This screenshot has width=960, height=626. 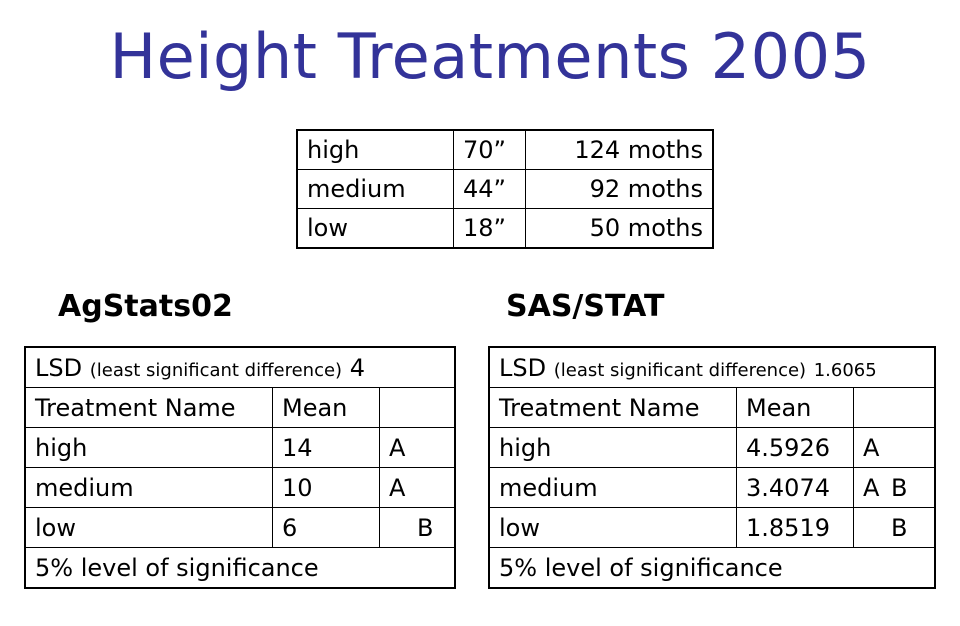 I want to click on height-value: 18”, so click(x=489, y=228).